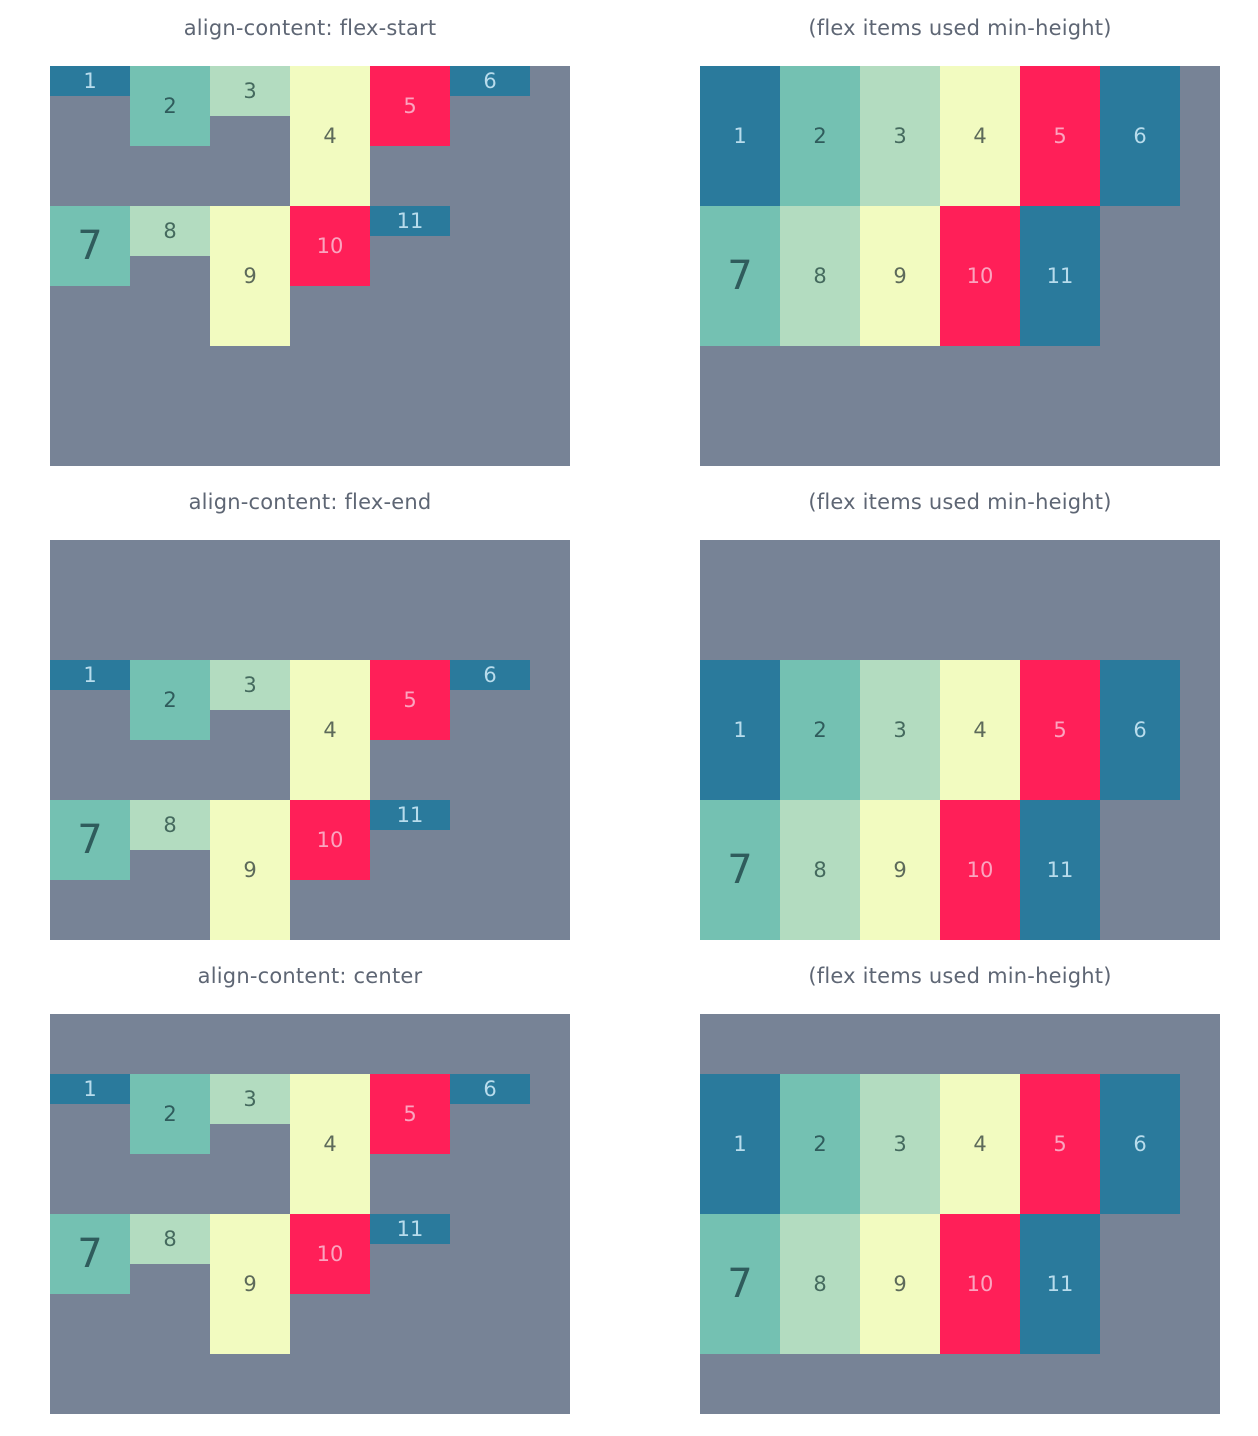 This screenshot has height=1436, width=1258. I want to click on demo-title-center: align-content: center, so click(310, 976).